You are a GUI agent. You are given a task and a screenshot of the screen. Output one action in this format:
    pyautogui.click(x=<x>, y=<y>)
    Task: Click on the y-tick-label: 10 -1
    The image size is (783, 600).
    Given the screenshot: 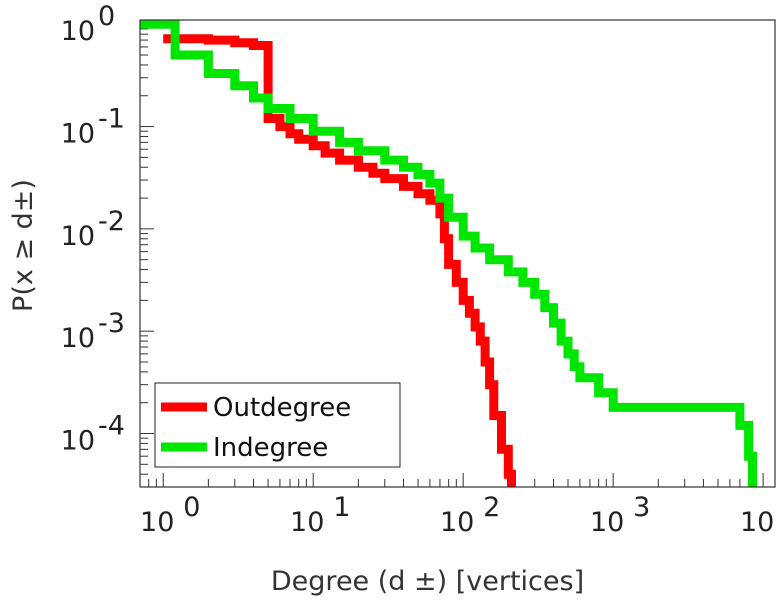 What is the action you would take?
    pyautogui.click(x=93, y=127)
    